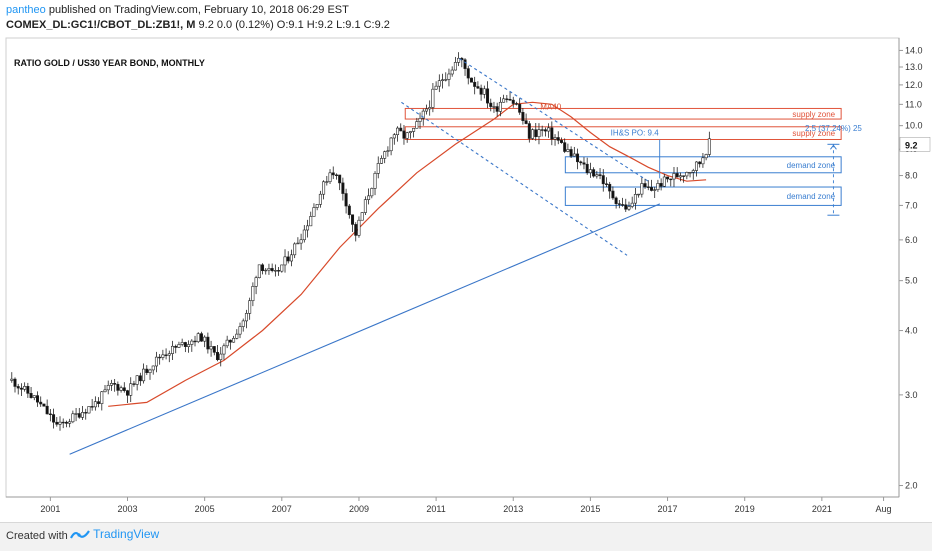  What do you see at coordinates (668, 509) in the screenshot?
I see `x-tick-label: 2017` at bounding box center [668, 509].